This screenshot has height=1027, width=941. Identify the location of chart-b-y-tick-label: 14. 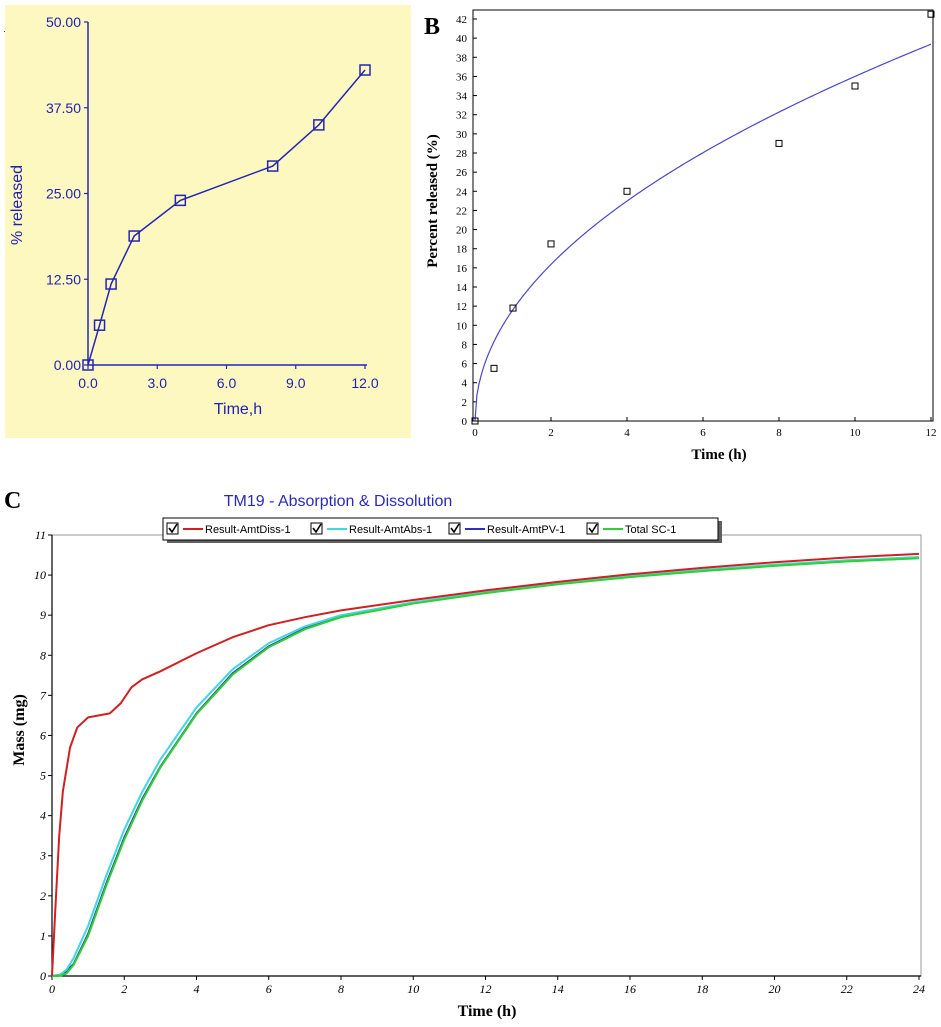
(462, 288).